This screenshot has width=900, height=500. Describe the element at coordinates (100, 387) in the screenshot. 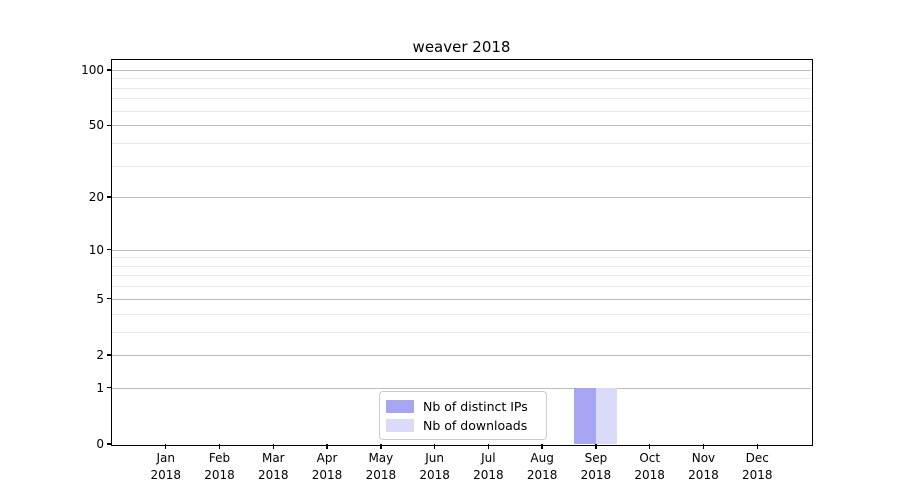

I see `y-tick-label: 1` at that location.